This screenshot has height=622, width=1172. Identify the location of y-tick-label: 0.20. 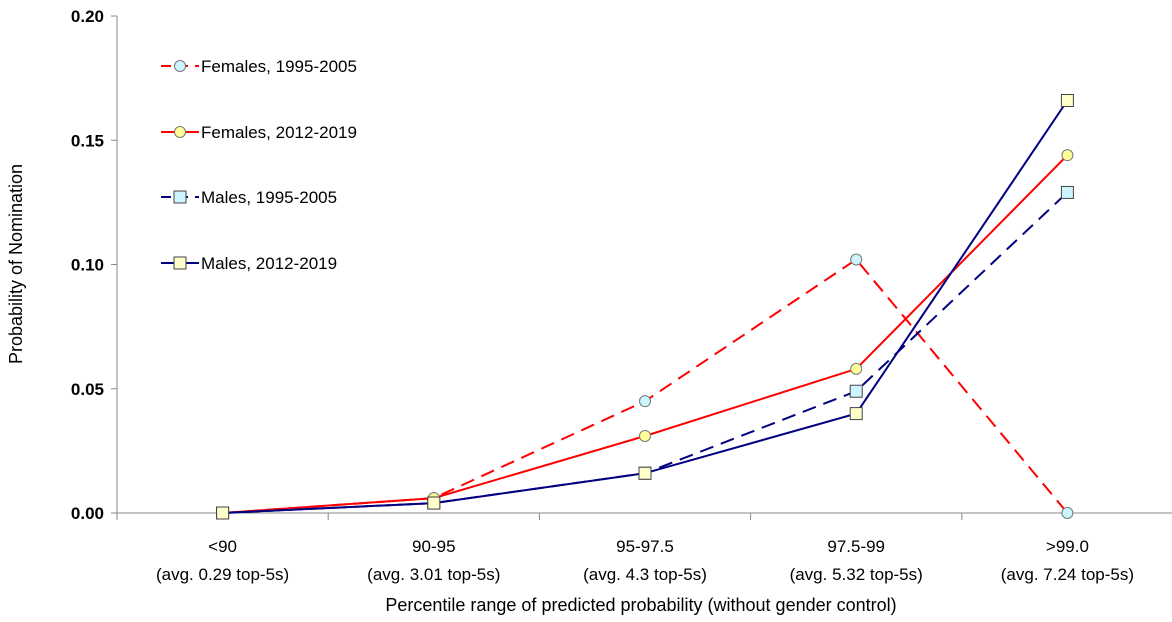
(87, 16).